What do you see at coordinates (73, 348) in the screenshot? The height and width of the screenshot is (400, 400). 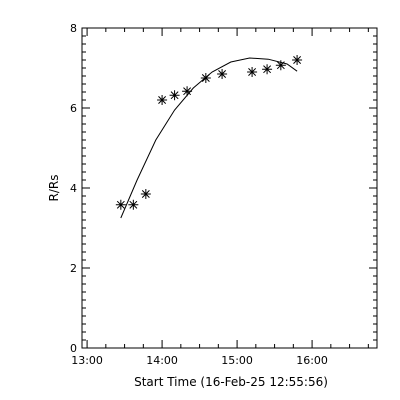 I see `y-tick-label: 0` at bounding box center [73, 348].